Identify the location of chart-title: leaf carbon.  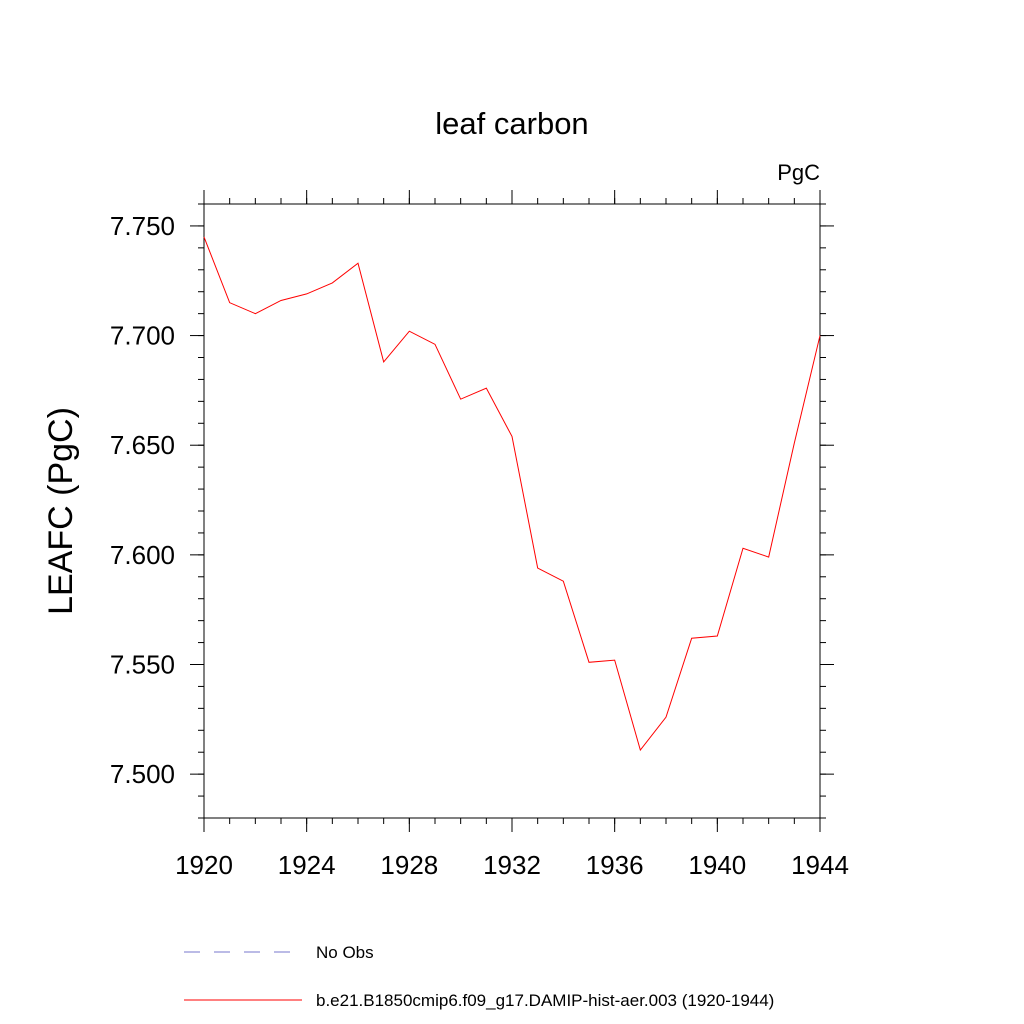
(511, 123).